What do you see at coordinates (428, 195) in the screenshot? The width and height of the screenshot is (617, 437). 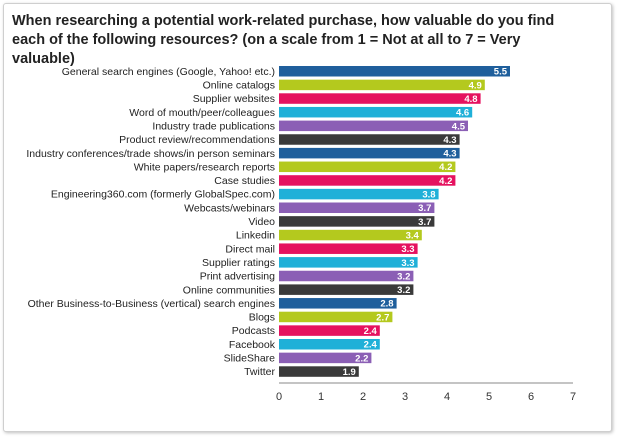 I see `value-label: 3.8` at bounding box center [428, 195].